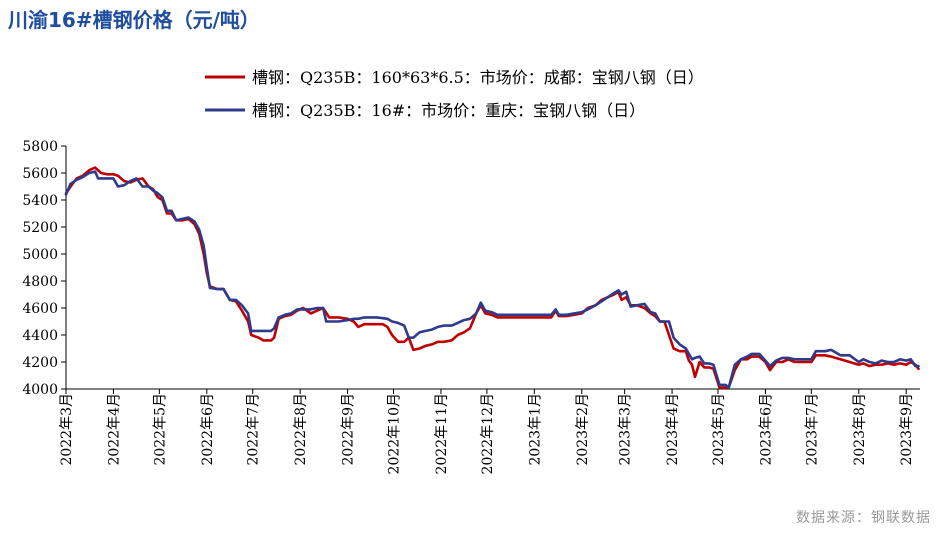  I want to click on x-tick-label: 2022年12月, so click(488, 433).